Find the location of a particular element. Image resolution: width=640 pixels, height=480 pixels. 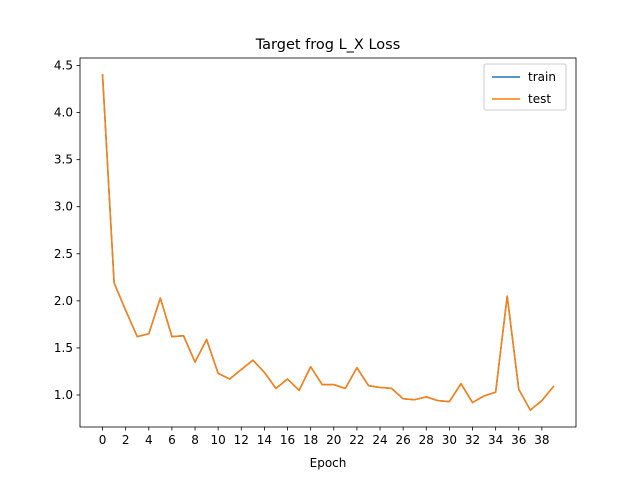

x-tick-label: 14 is located at coordinates (264, 440).